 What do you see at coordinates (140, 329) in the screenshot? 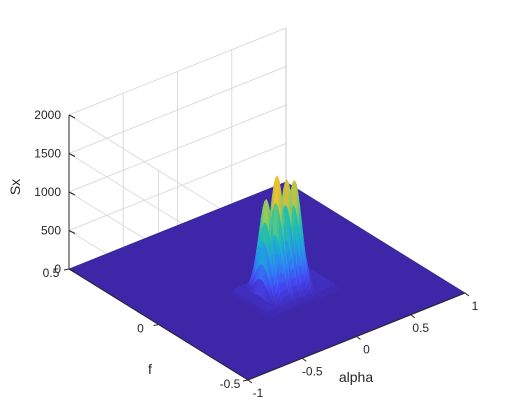
I see `f-tick-label: 0` at bounding box center [140, 329].